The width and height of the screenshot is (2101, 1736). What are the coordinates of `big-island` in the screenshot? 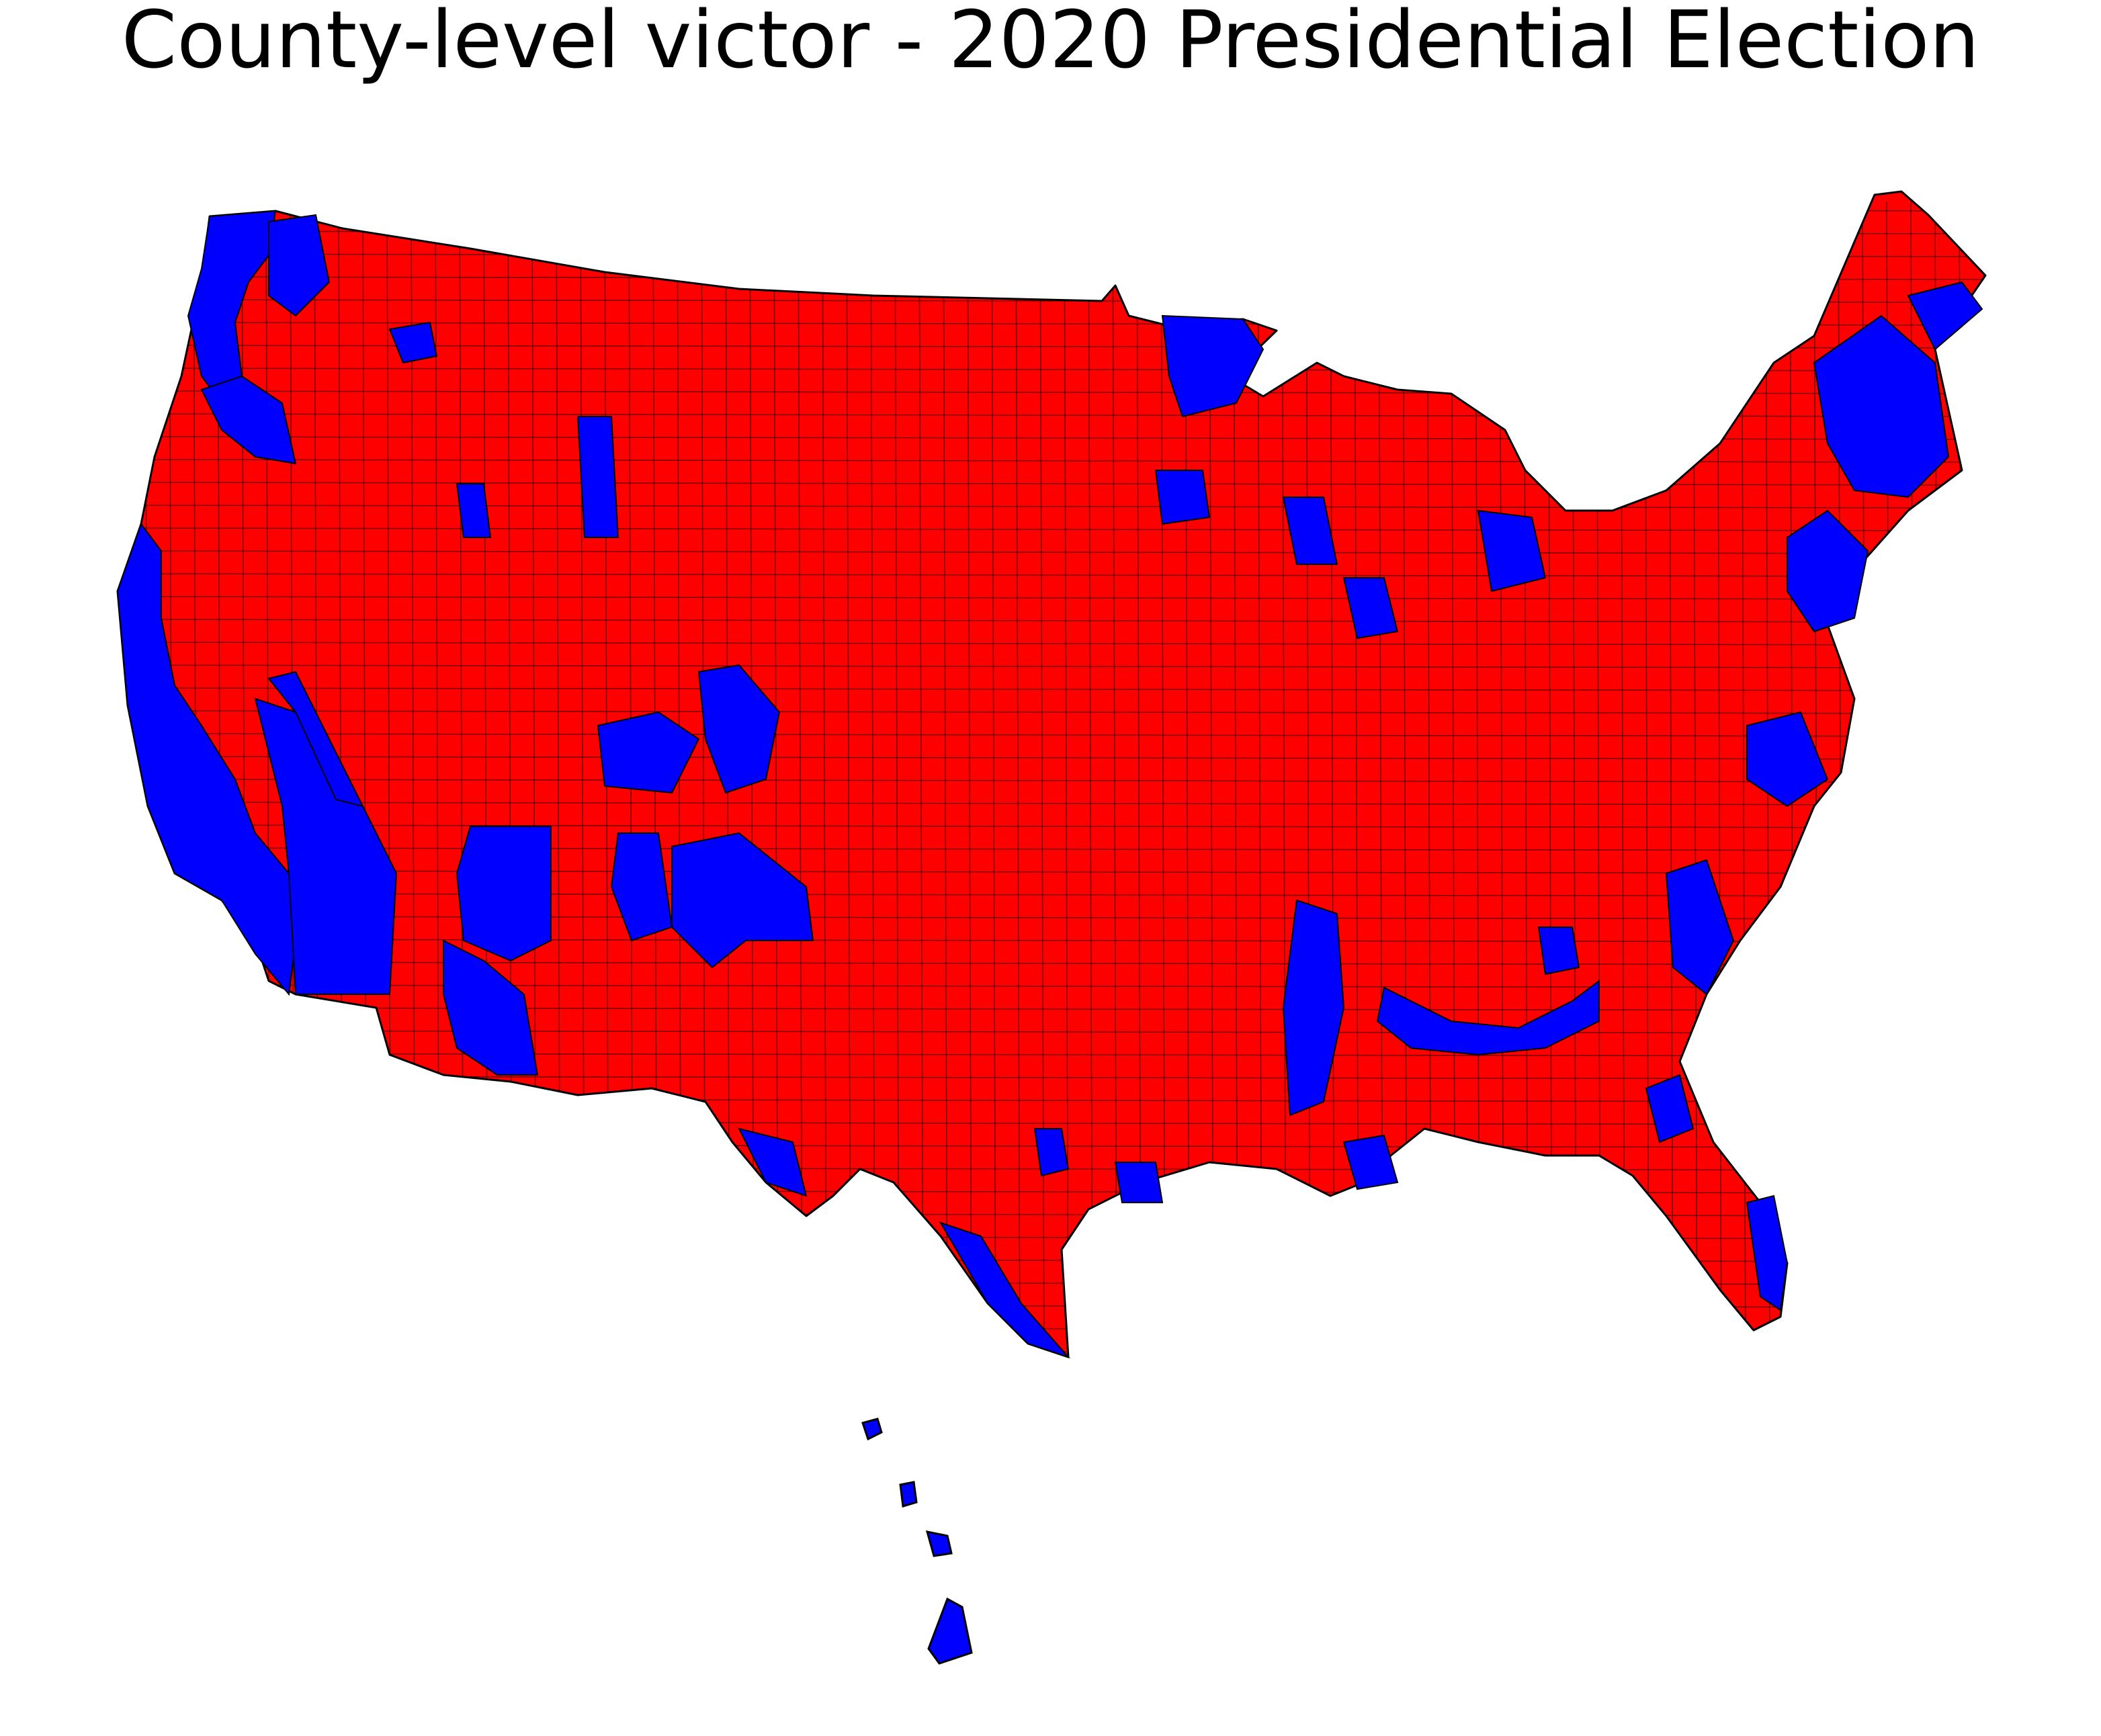 It's located at (950, 1631).